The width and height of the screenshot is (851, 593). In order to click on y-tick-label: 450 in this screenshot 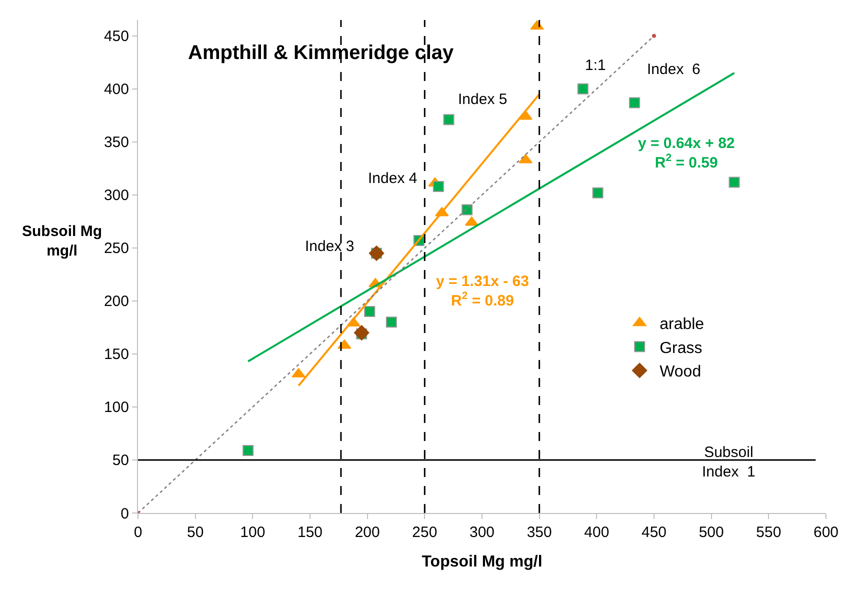, I will do `click(116, 37)`.